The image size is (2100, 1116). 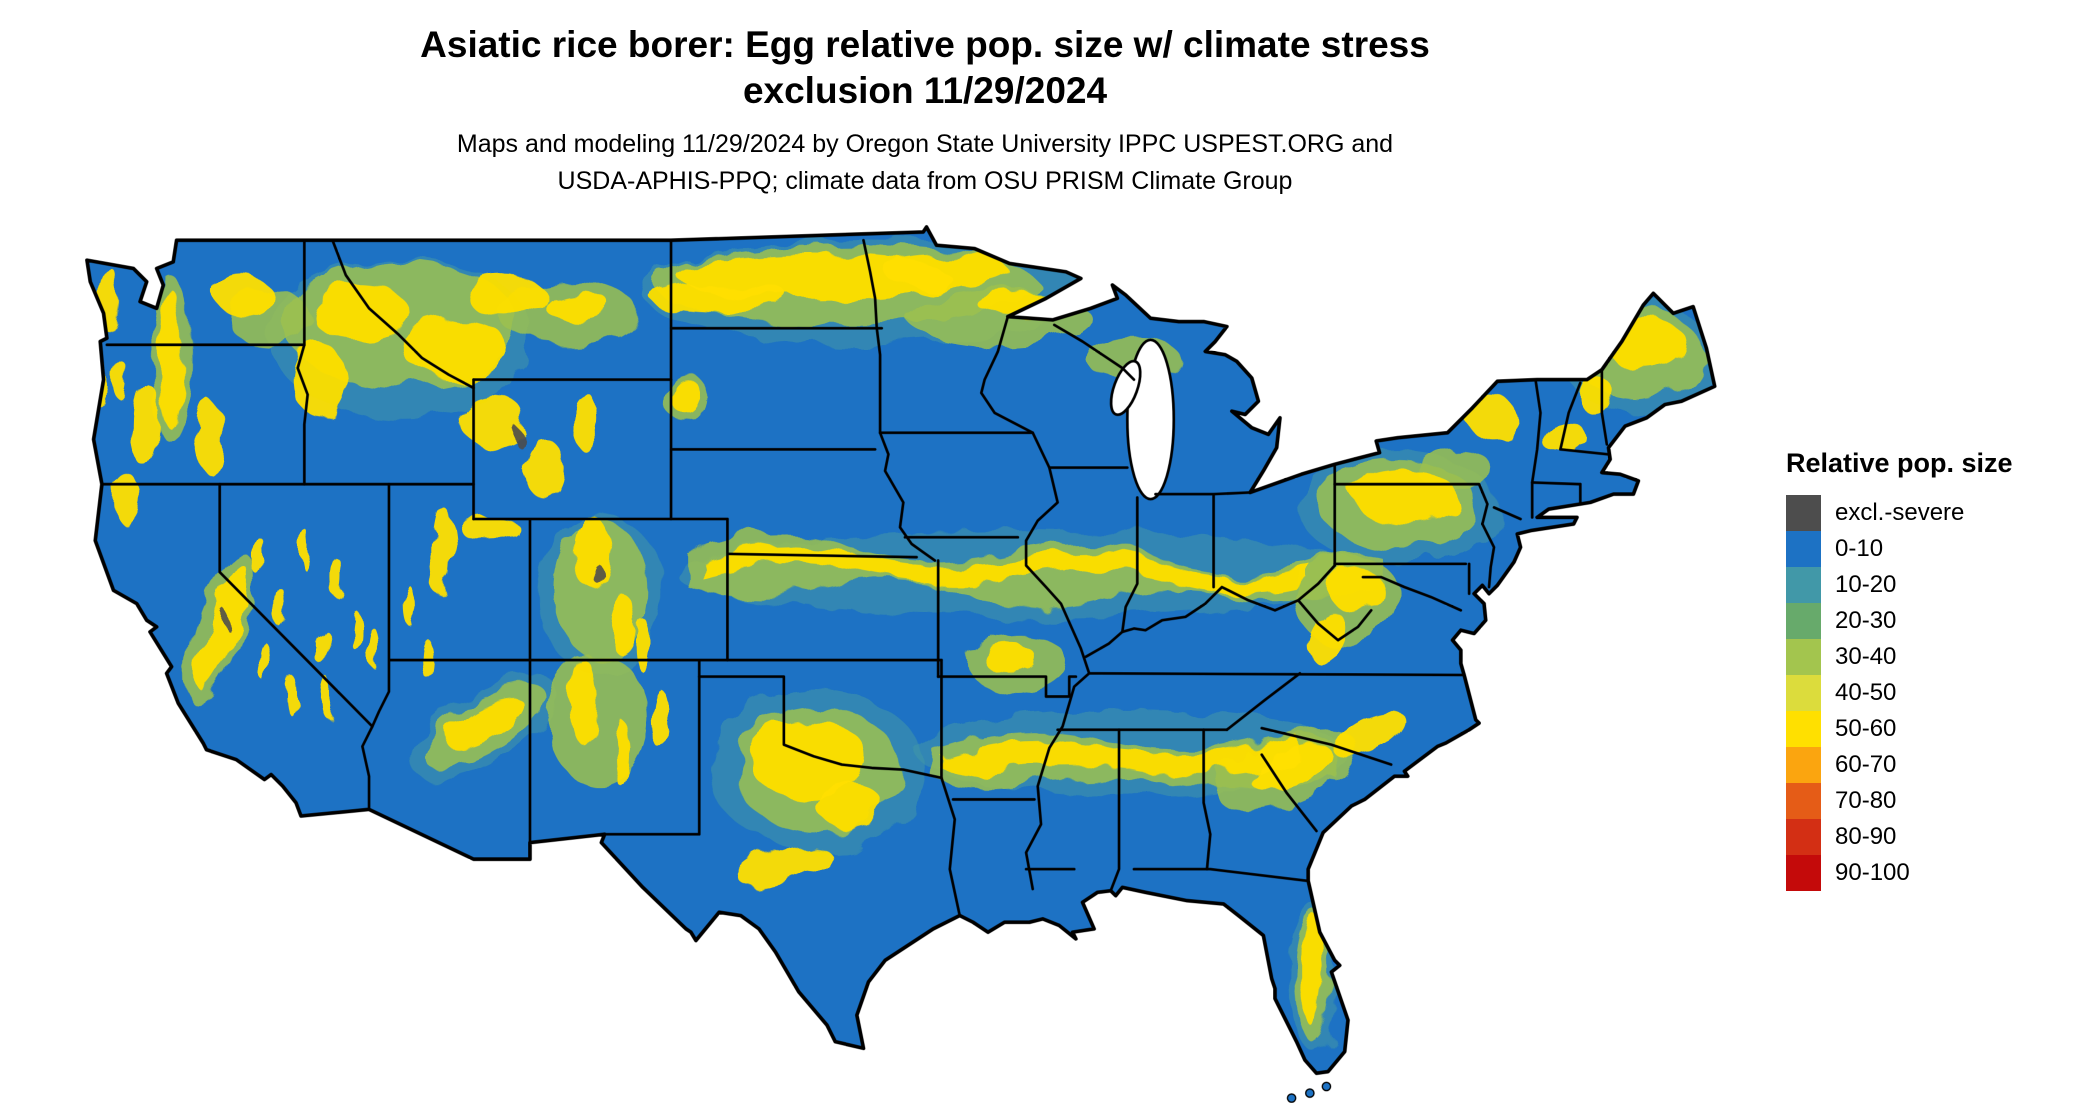 I want to click on legend-label: 70-80, so click(x=1866, y=800).